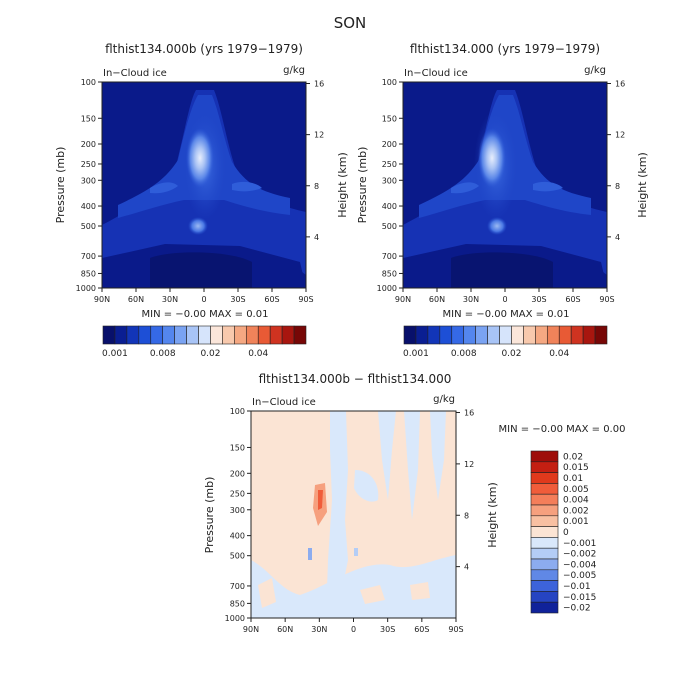 The image size is (700, 700). Describe the element at coordinates (88, 118) in the screenshot. I see `panel-a-ytick-label: 150` at that location.